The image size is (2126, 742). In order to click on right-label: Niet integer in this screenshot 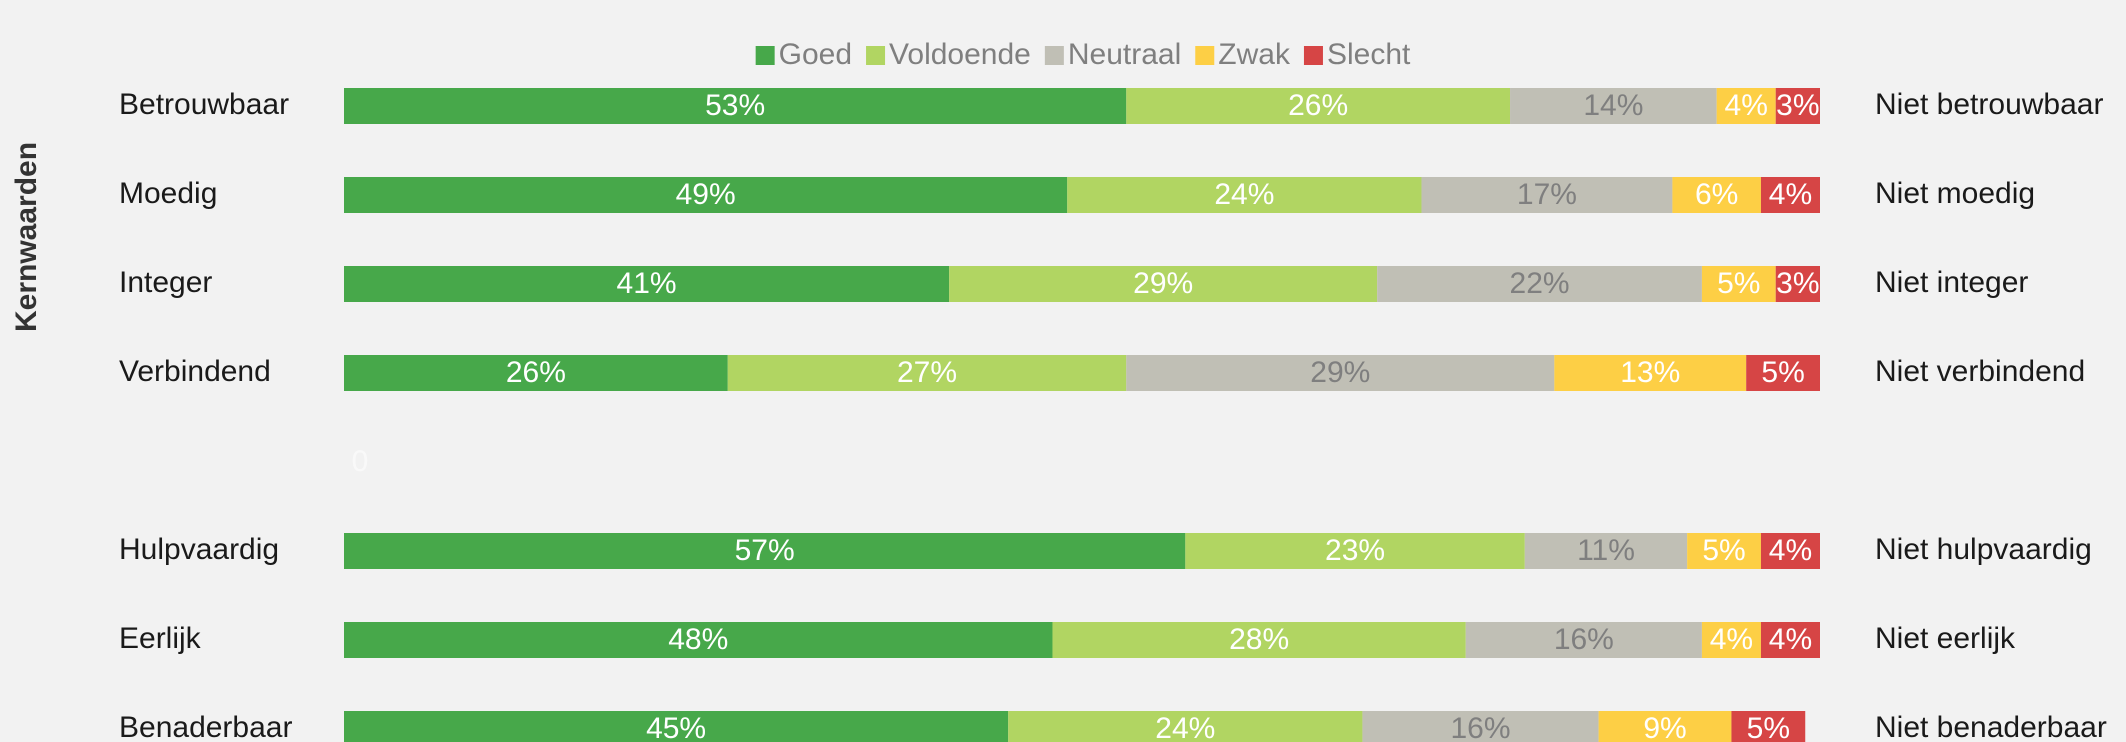, I will do `click(1951, 282)`.